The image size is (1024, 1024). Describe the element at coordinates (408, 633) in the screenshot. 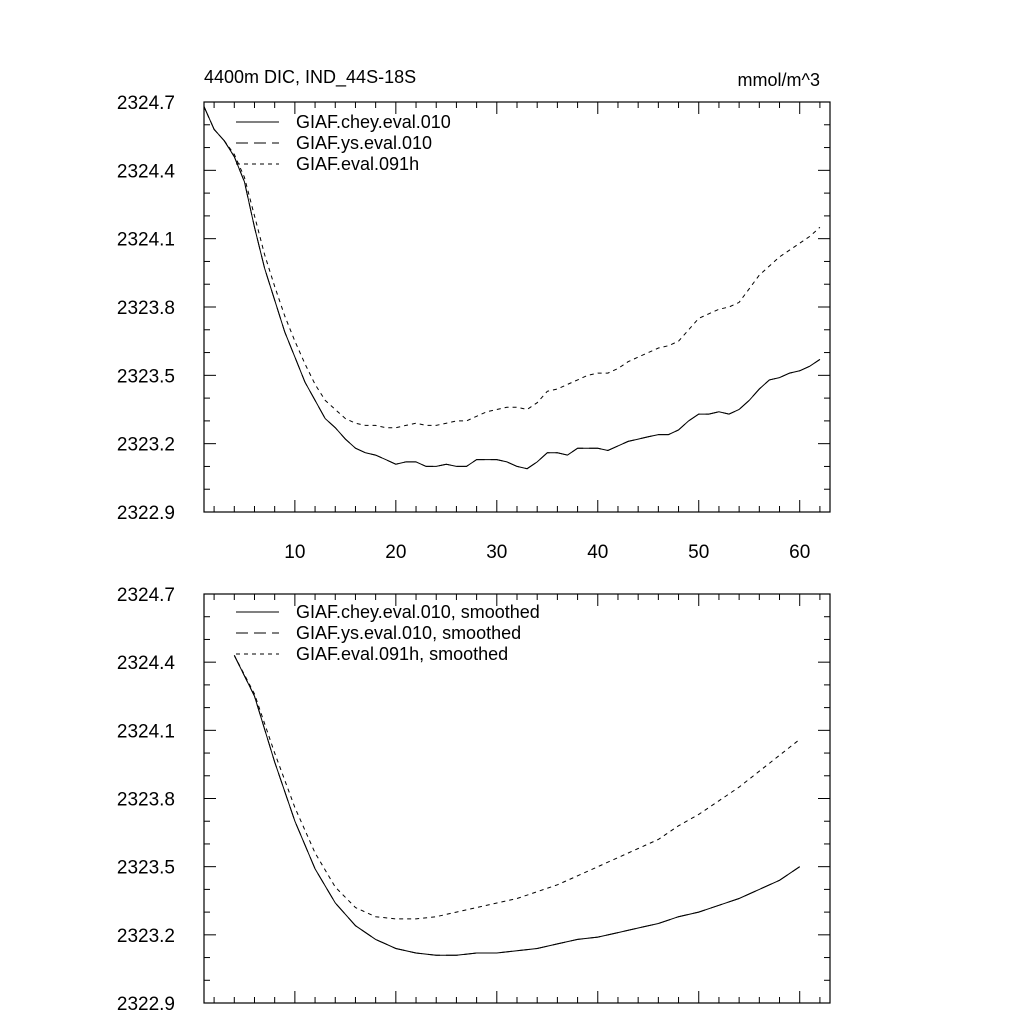

I see `legend-label-2: GIAF.ys.eval.010, smoothed` at that location.